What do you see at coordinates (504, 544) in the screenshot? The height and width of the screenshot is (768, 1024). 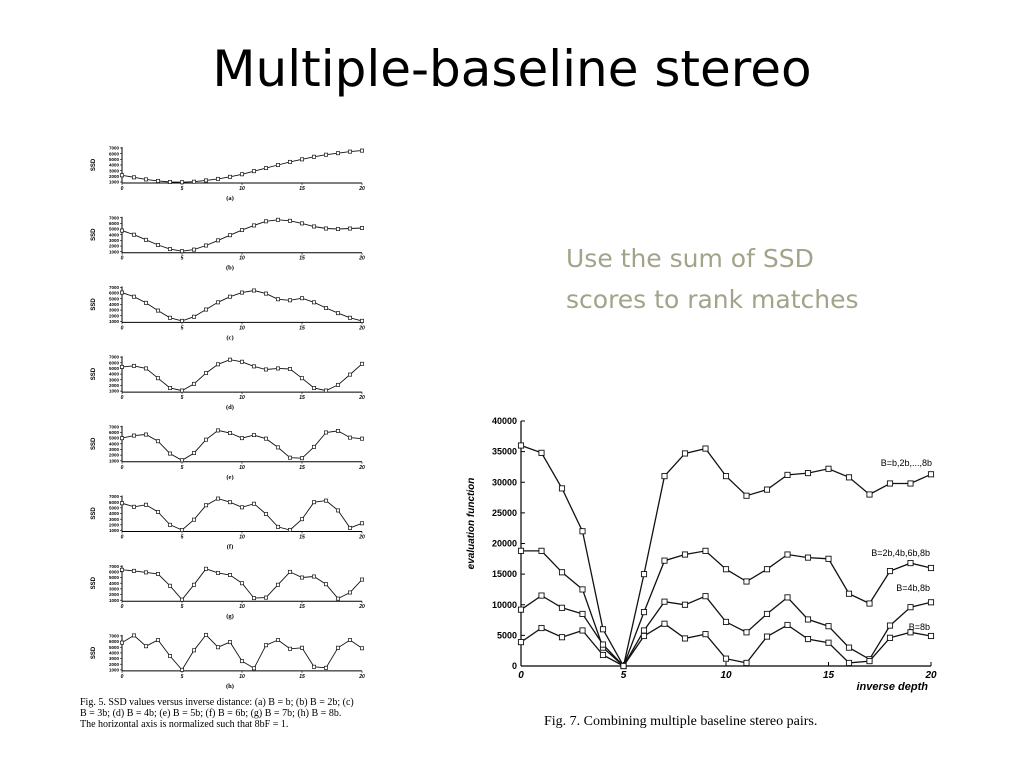 I see `y-tick-label: 20000` at bounding box center [504, 544].